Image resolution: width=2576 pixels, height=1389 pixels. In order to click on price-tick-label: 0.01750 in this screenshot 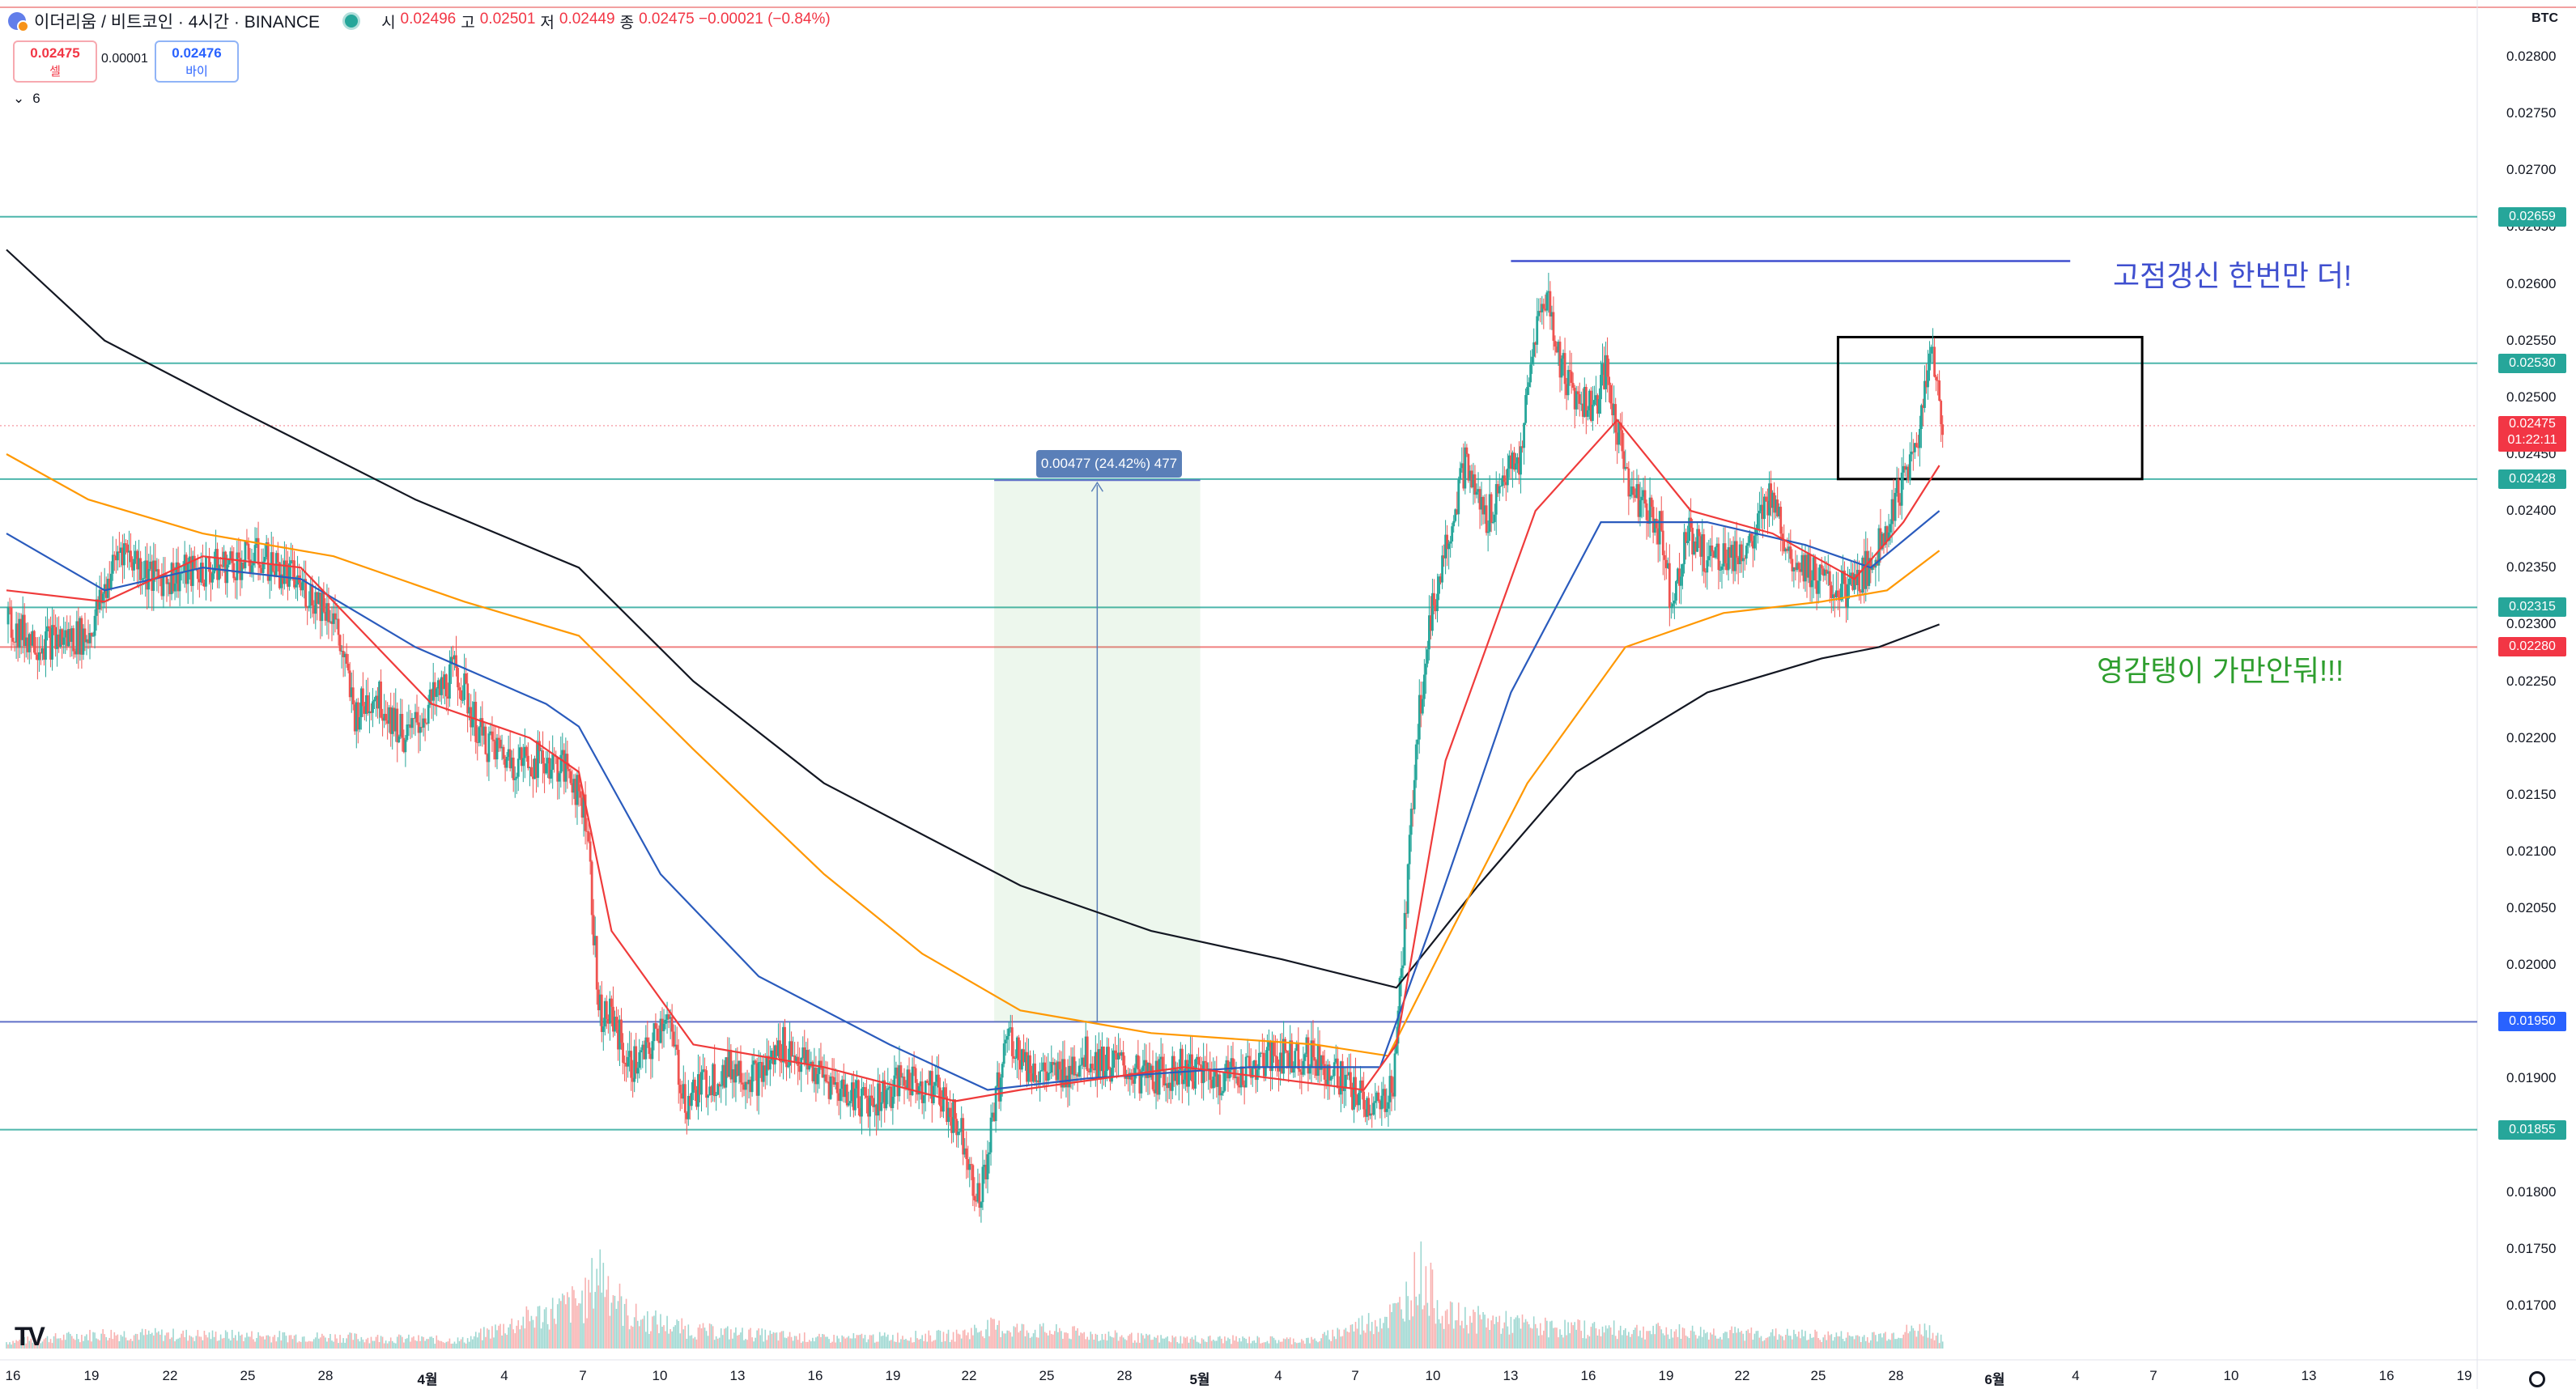, I will do `click(2531, 1248)`.